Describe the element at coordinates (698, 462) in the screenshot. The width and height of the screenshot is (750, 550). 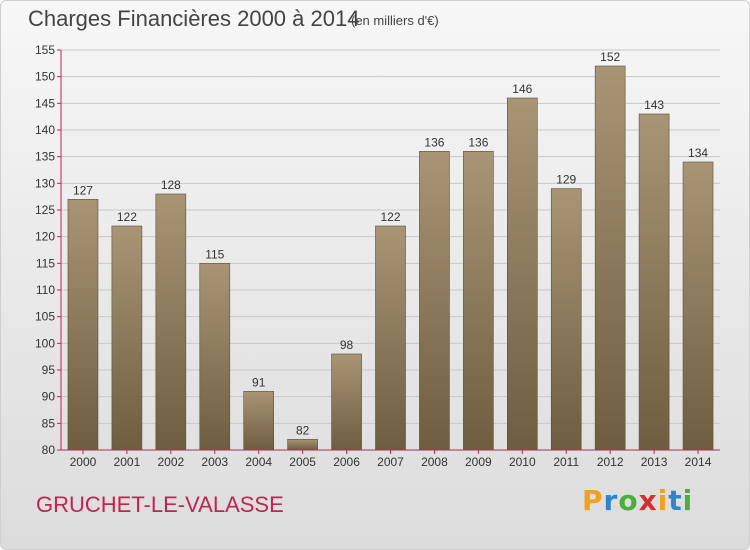
I see `x-tick-label: 2014` at that location.